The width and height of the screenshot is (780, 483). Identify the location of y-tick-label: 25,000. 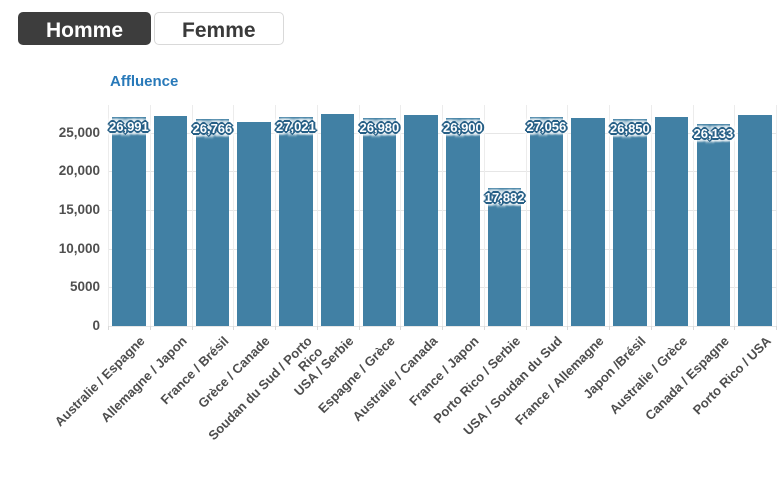
(79, 132).